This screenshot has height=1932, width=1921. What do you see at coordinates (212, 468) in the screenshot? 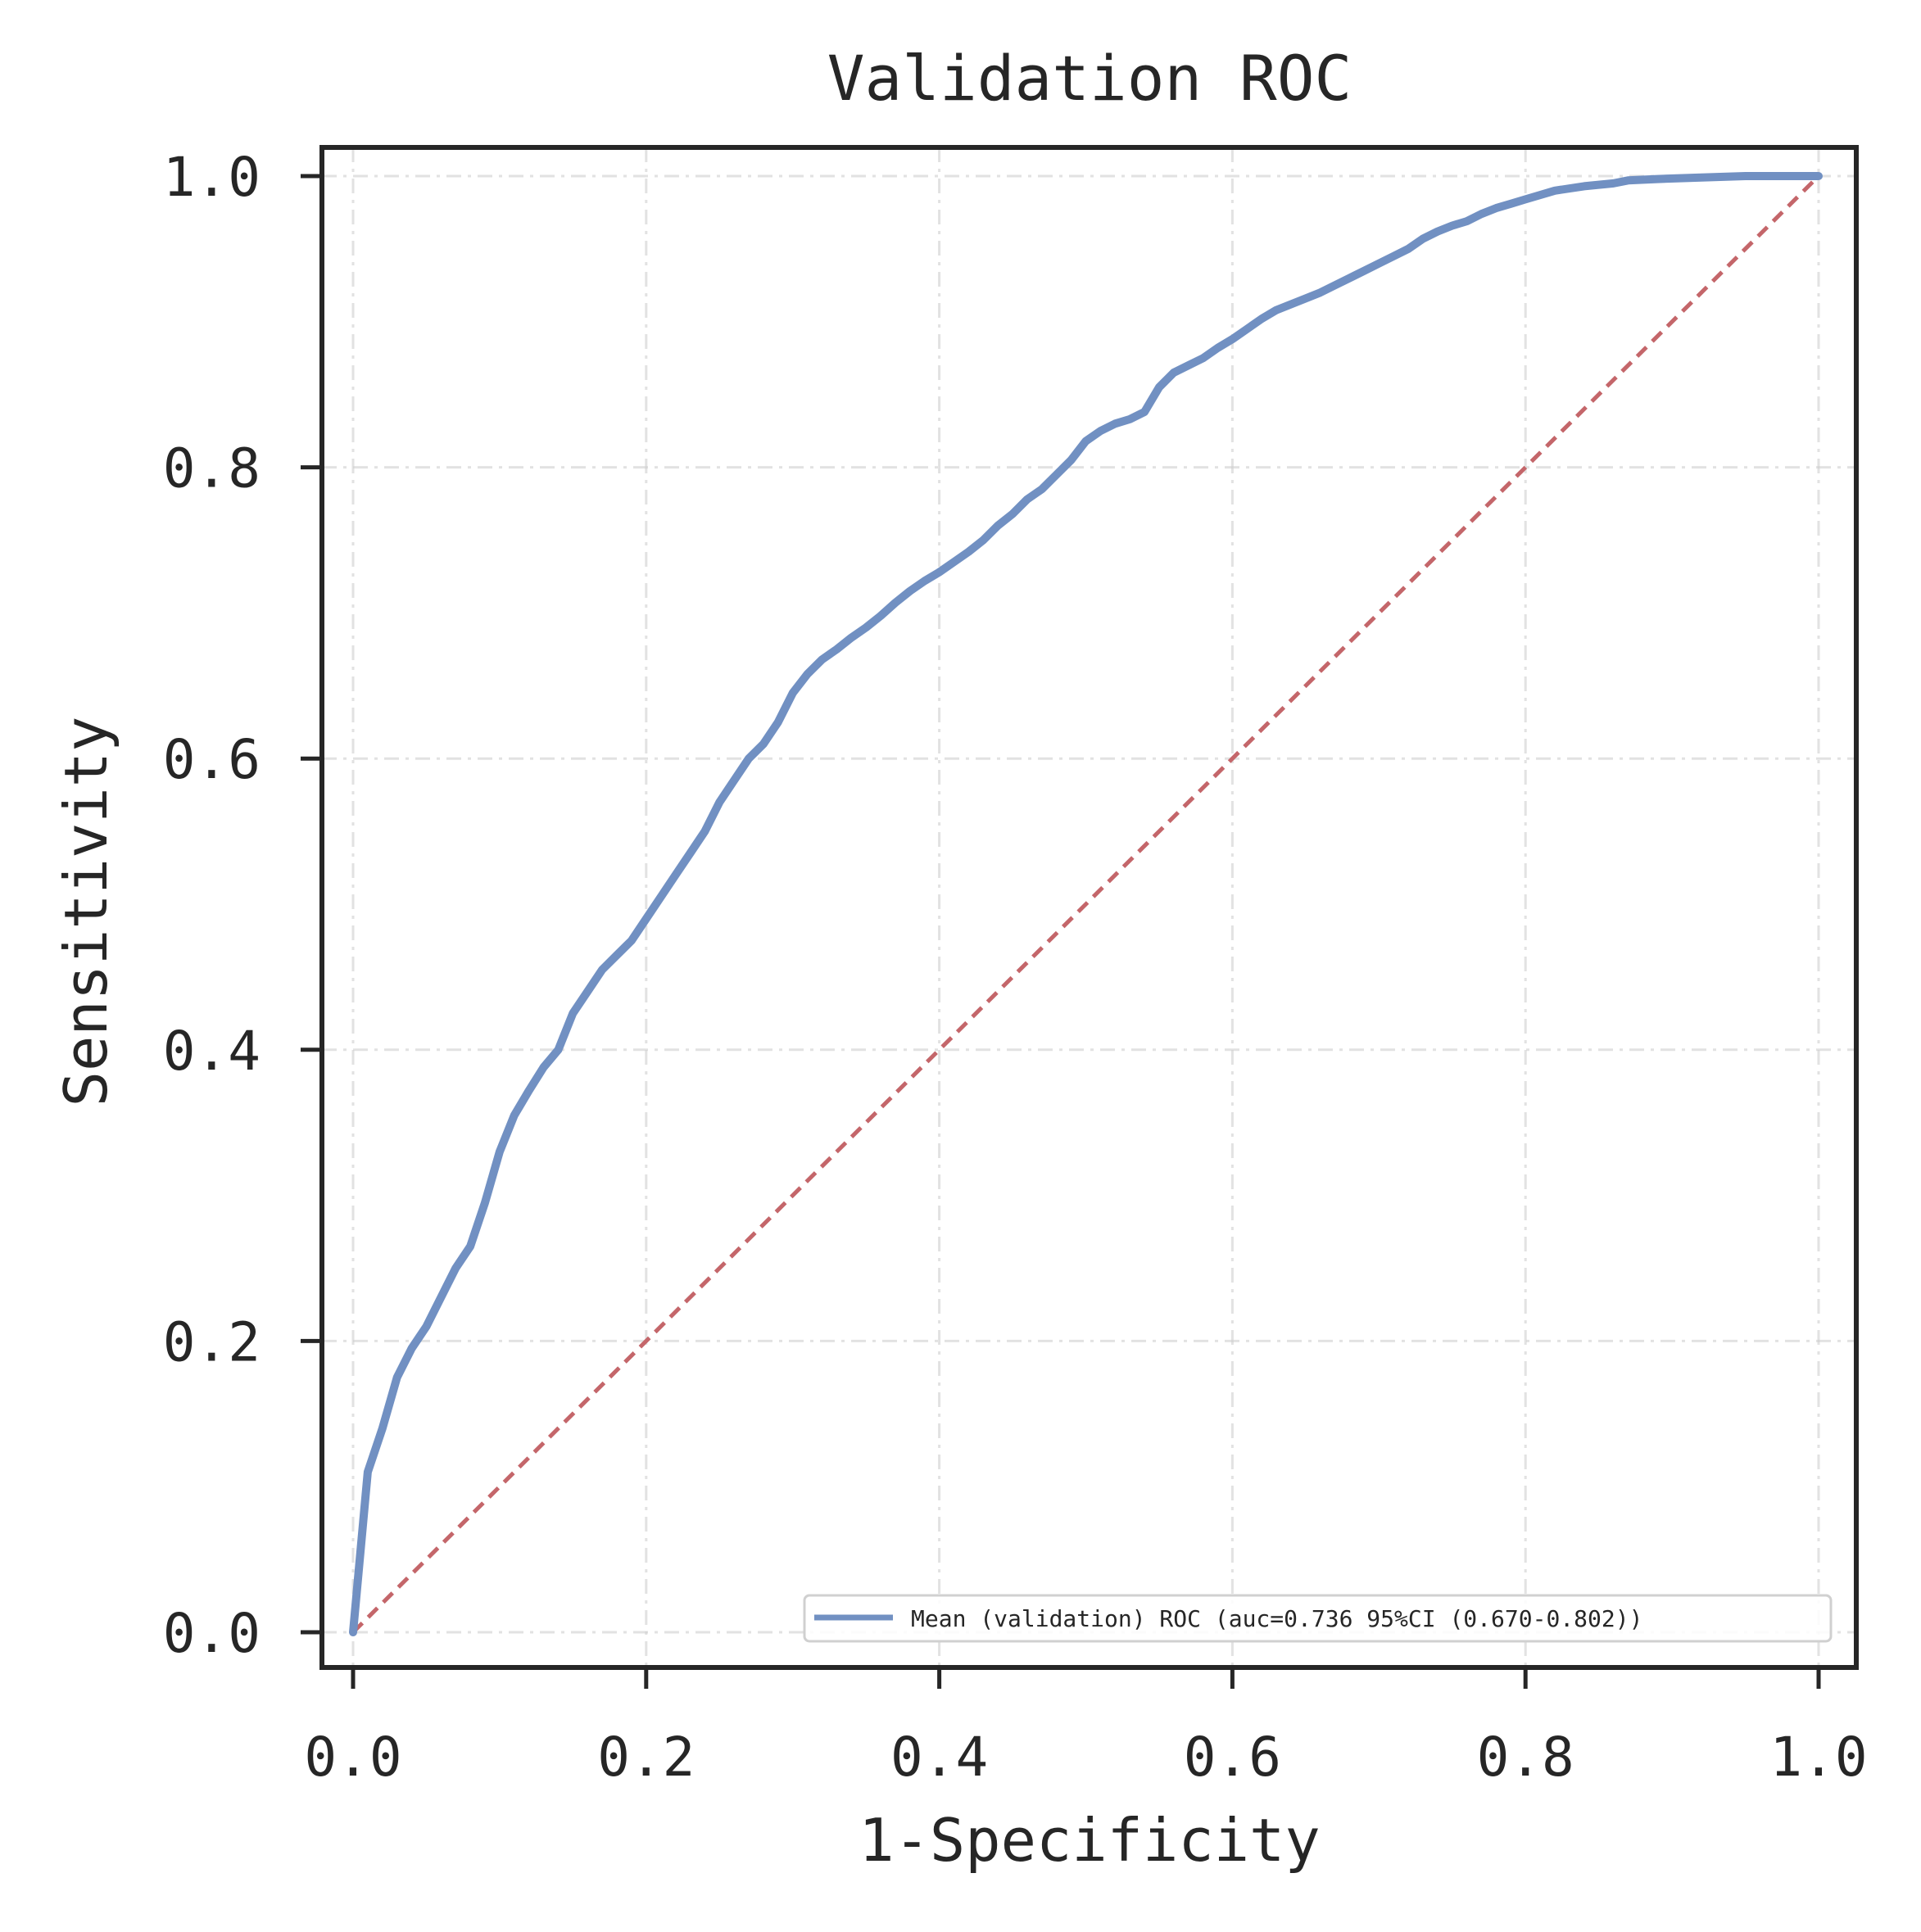
I see `y-tick-label: 0.8` at bounding box center [212, 468].